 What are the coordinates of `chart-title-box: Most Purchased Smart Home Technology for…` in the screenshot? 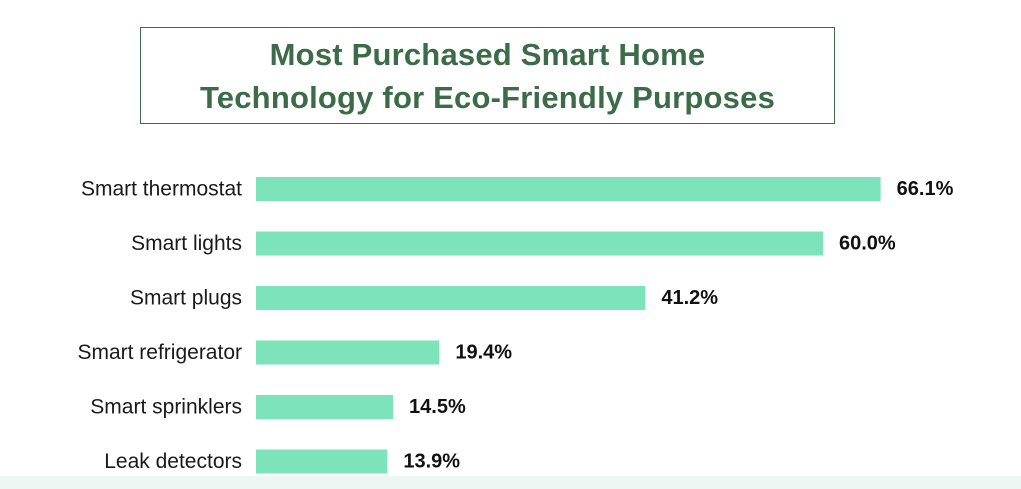 It's located at (487, 75).